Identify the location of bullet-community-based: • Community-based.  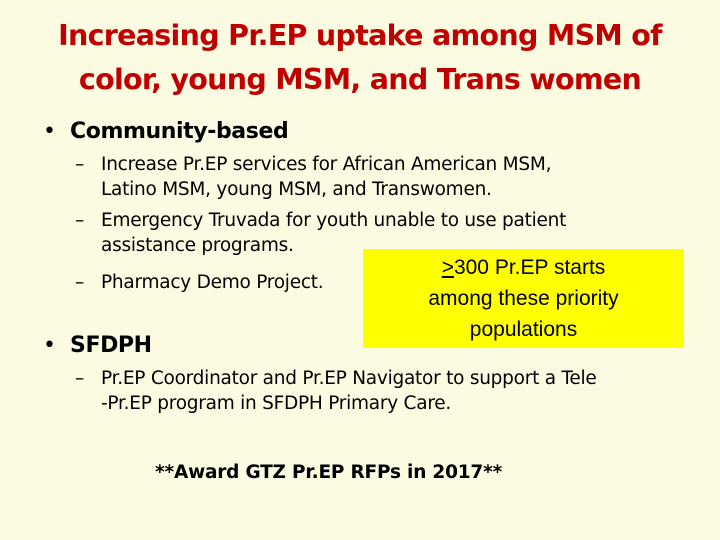
(166, 132).